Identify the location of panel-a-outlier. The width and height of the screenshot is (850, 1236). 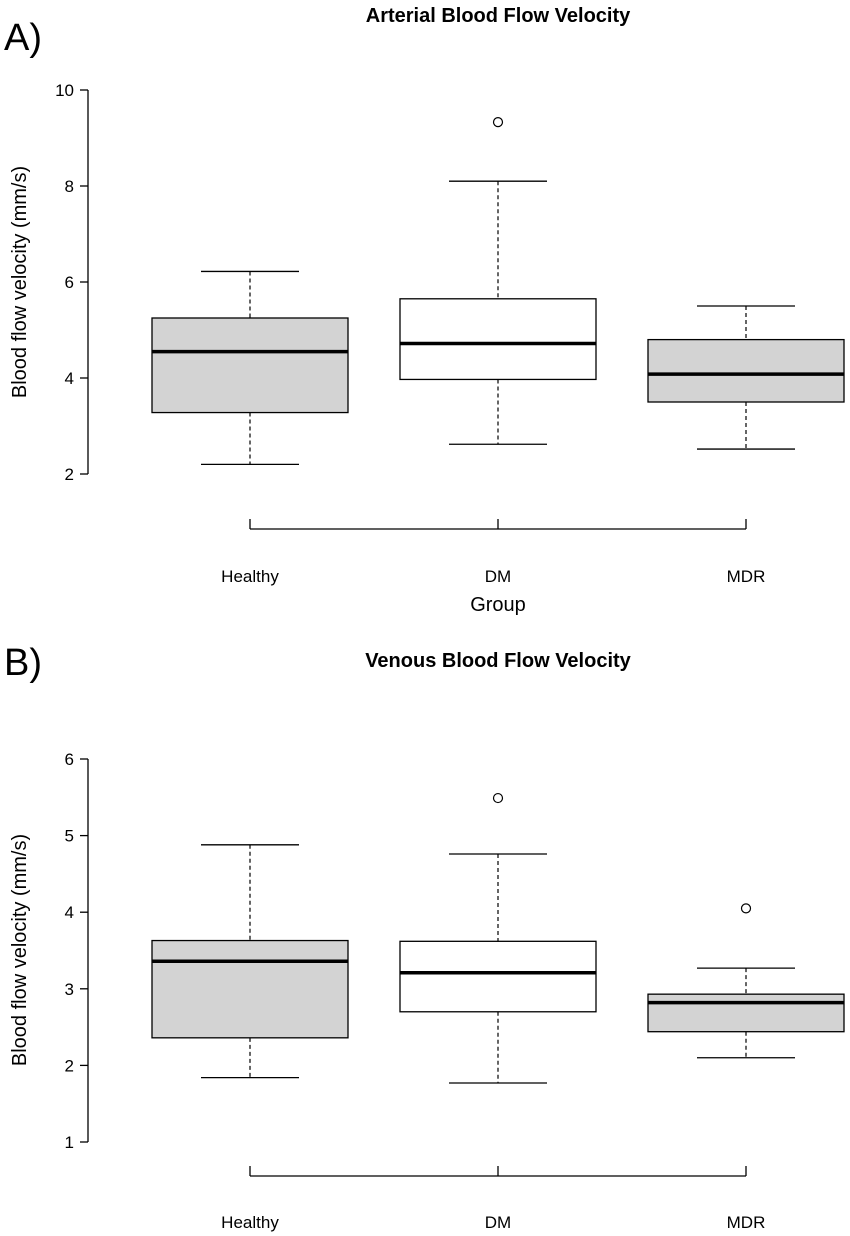
(498, 122).